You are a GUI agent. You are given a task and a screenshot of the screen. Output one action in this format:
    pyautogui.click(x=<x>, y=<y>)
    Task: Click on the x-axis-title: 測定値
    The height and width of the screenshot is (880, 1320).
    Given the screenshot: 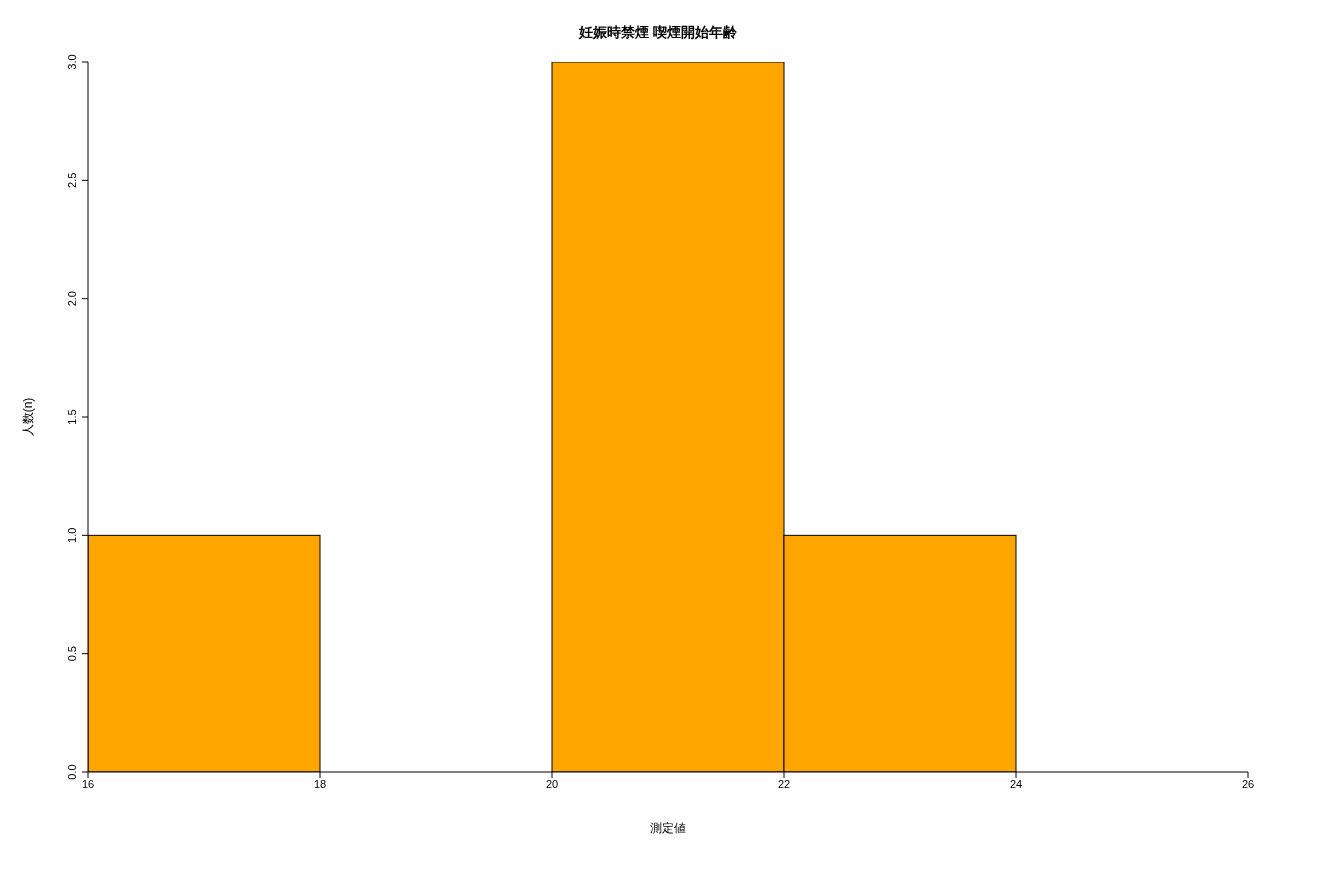 What is the action you would take?
    pyautogui.click(x=668, y=828)
    